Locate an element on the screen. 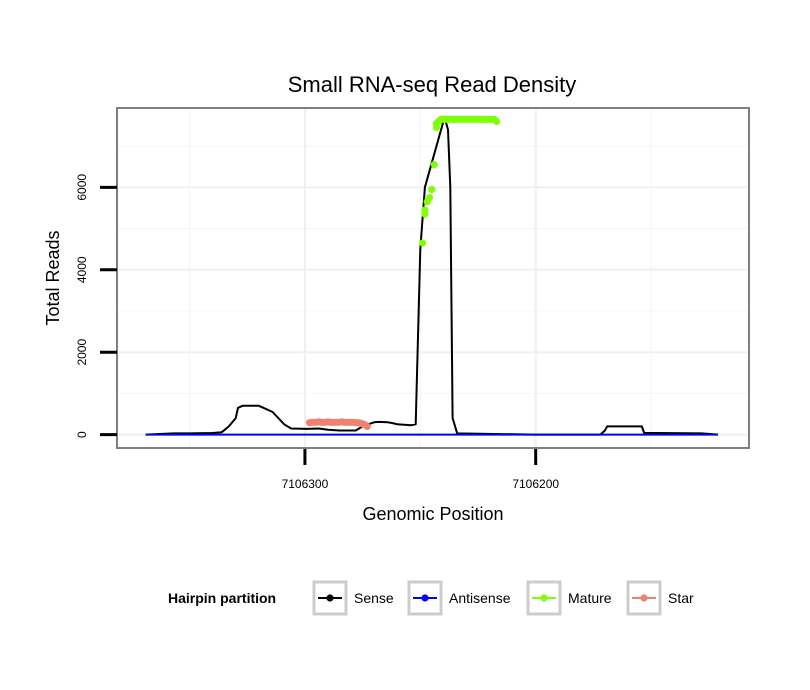 Image resolution: width=810 pixels, height=690 pixels. legend-label: Antisense is located at coordinates (480, 598).